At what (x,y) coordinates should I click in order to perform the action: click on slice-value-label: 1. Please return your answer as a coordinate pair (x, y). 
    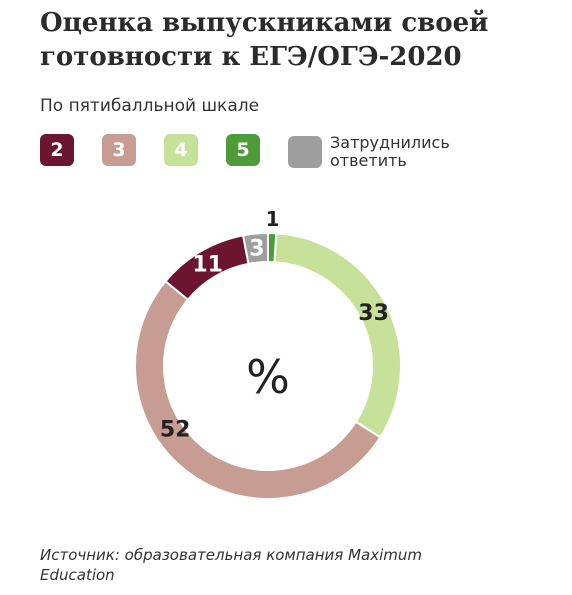
    Looking at the image, I should click on (273, 219).